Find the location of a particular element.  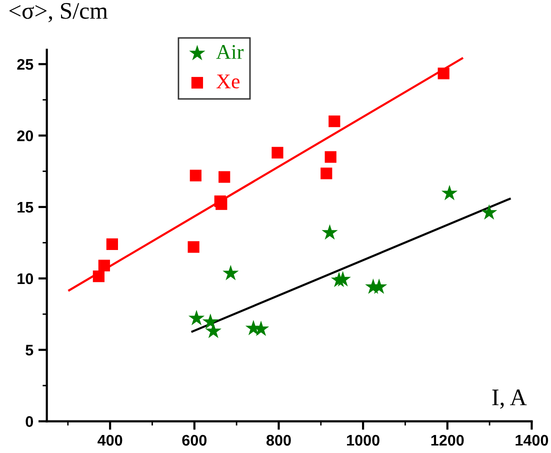

x-tick-label: 600 is located at coordinates (194, 440).